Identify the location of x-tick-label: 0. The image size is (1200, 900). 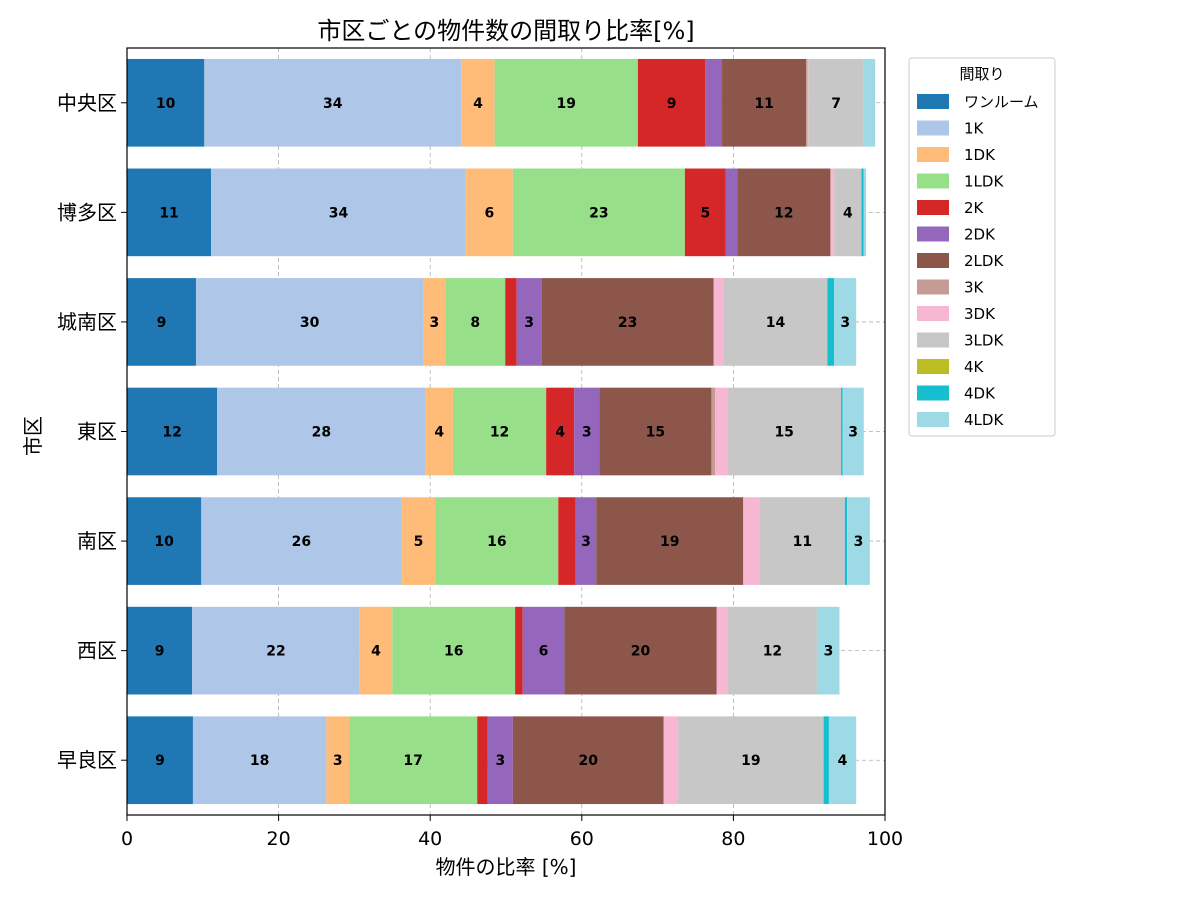
(127, 839).